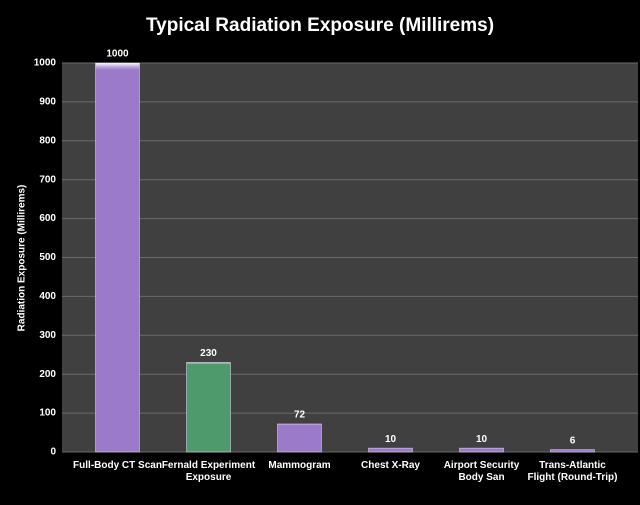 This screenshot has height=505, width=640. Describe the element at coordinates (47, 374) in the screenshot. I see `y-tick-label: 200` at that location.